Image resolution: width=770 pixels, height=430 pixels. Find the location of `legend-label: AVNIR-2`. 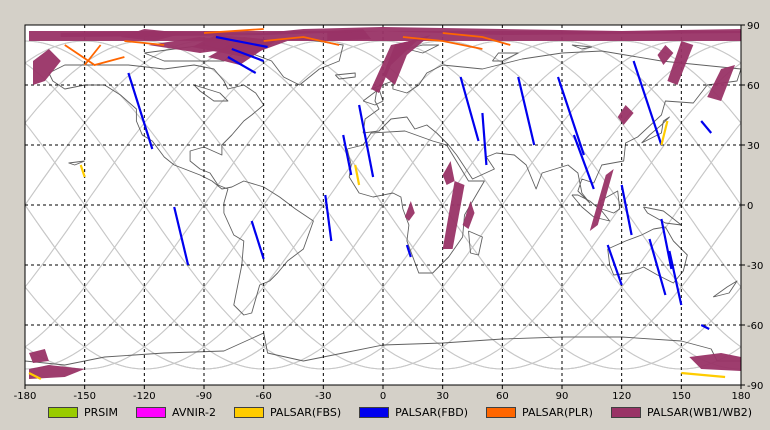

legend-label: AVNIR-2 is located at coordinates (194, 412).